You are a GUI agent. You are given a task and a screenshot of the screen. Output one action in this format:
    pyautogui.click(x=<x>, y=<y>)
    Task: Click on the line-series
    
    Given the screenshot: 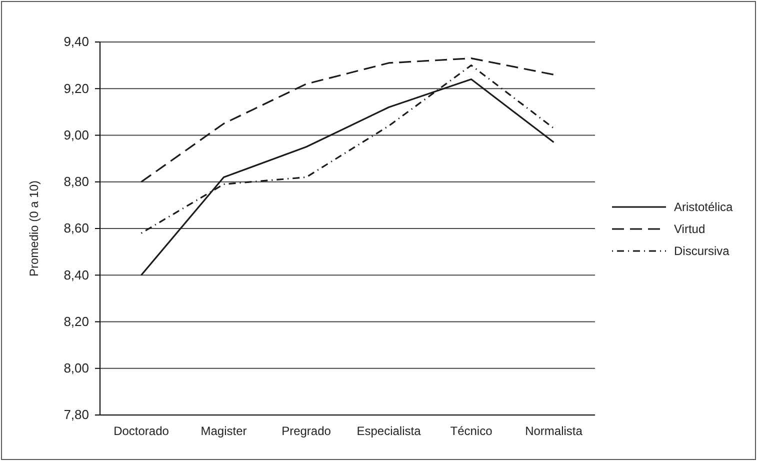 What is the action you would take?
    pyautogui.click(x=347, y=120)
    